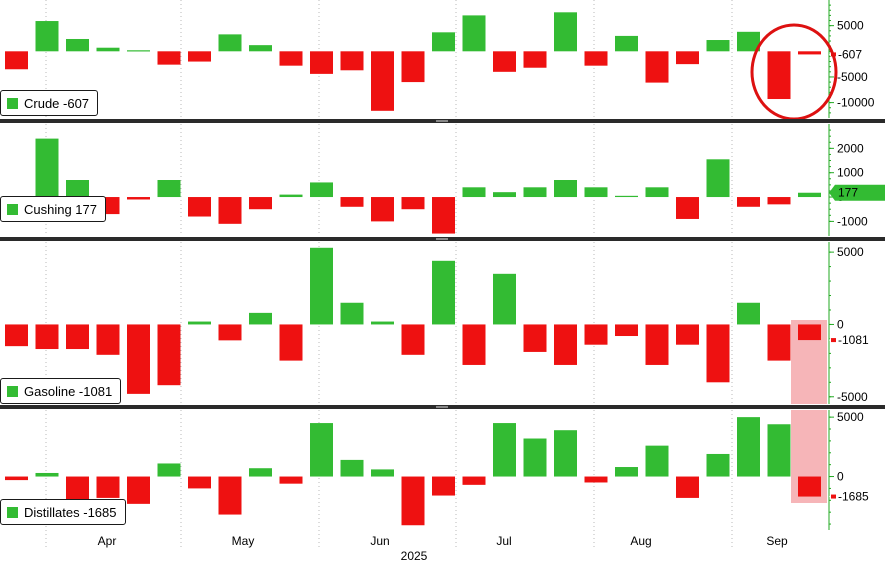 This screenshot has height=562, width=885. What do you see at coordinates (856, 103) in the screenshot?
I see `y-tick-label: -10000` at bounding box center [856, 103].